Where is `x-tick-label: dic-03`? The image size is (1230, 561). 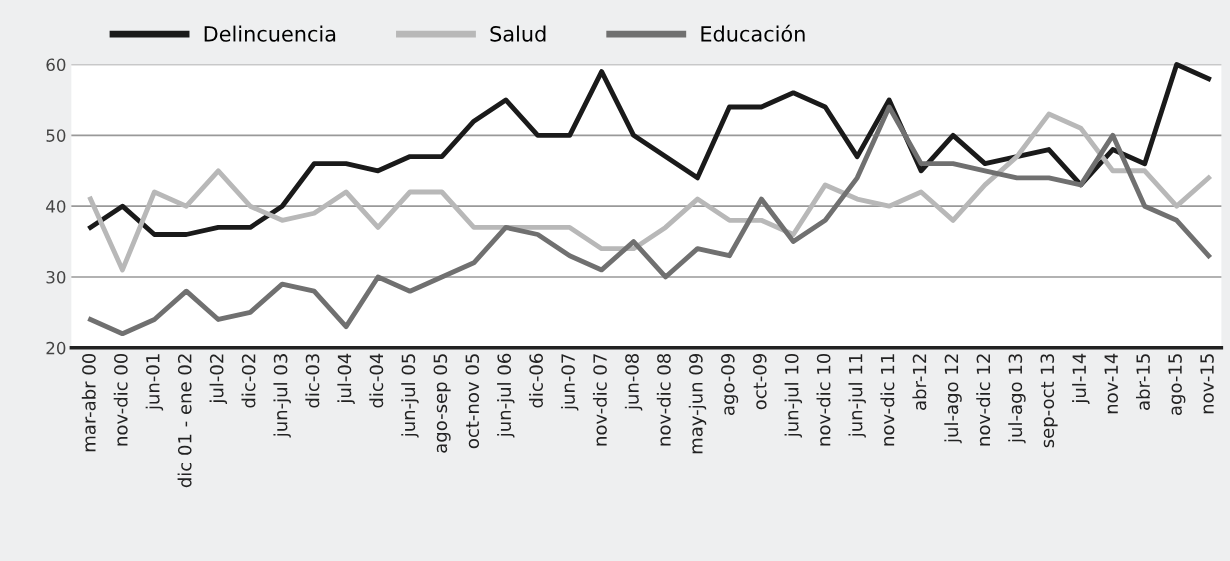
x-tick-label: dic-03 is located at coordinates (312, 381).